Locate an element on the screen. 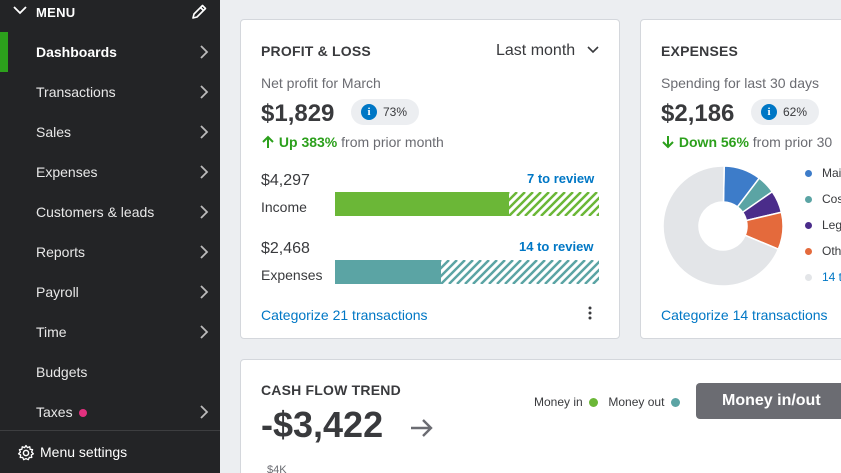 The height and width of the screenshot is (473, 841). period-dropdown-label: Last month is located at coordinates (536, 50).